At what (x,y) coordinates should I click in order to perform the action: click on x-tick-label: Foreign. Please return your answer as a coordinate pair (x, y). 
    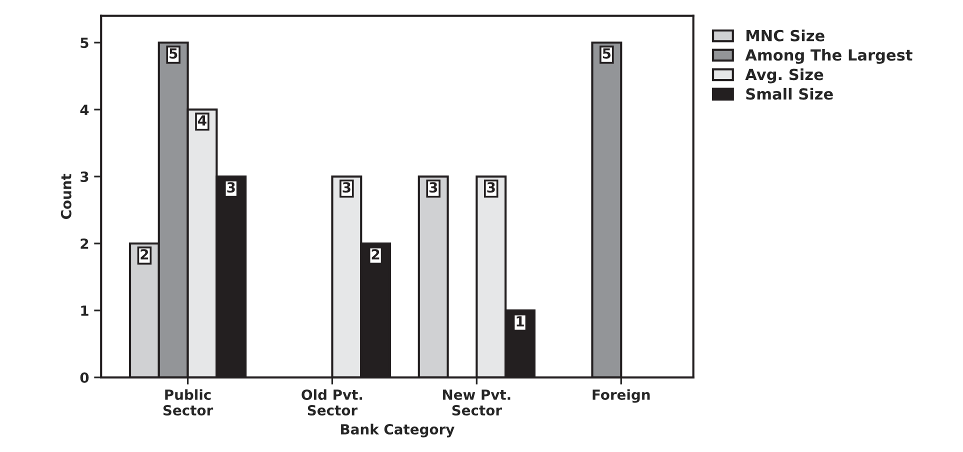
    Looking at the image, I should click on (621, 396).